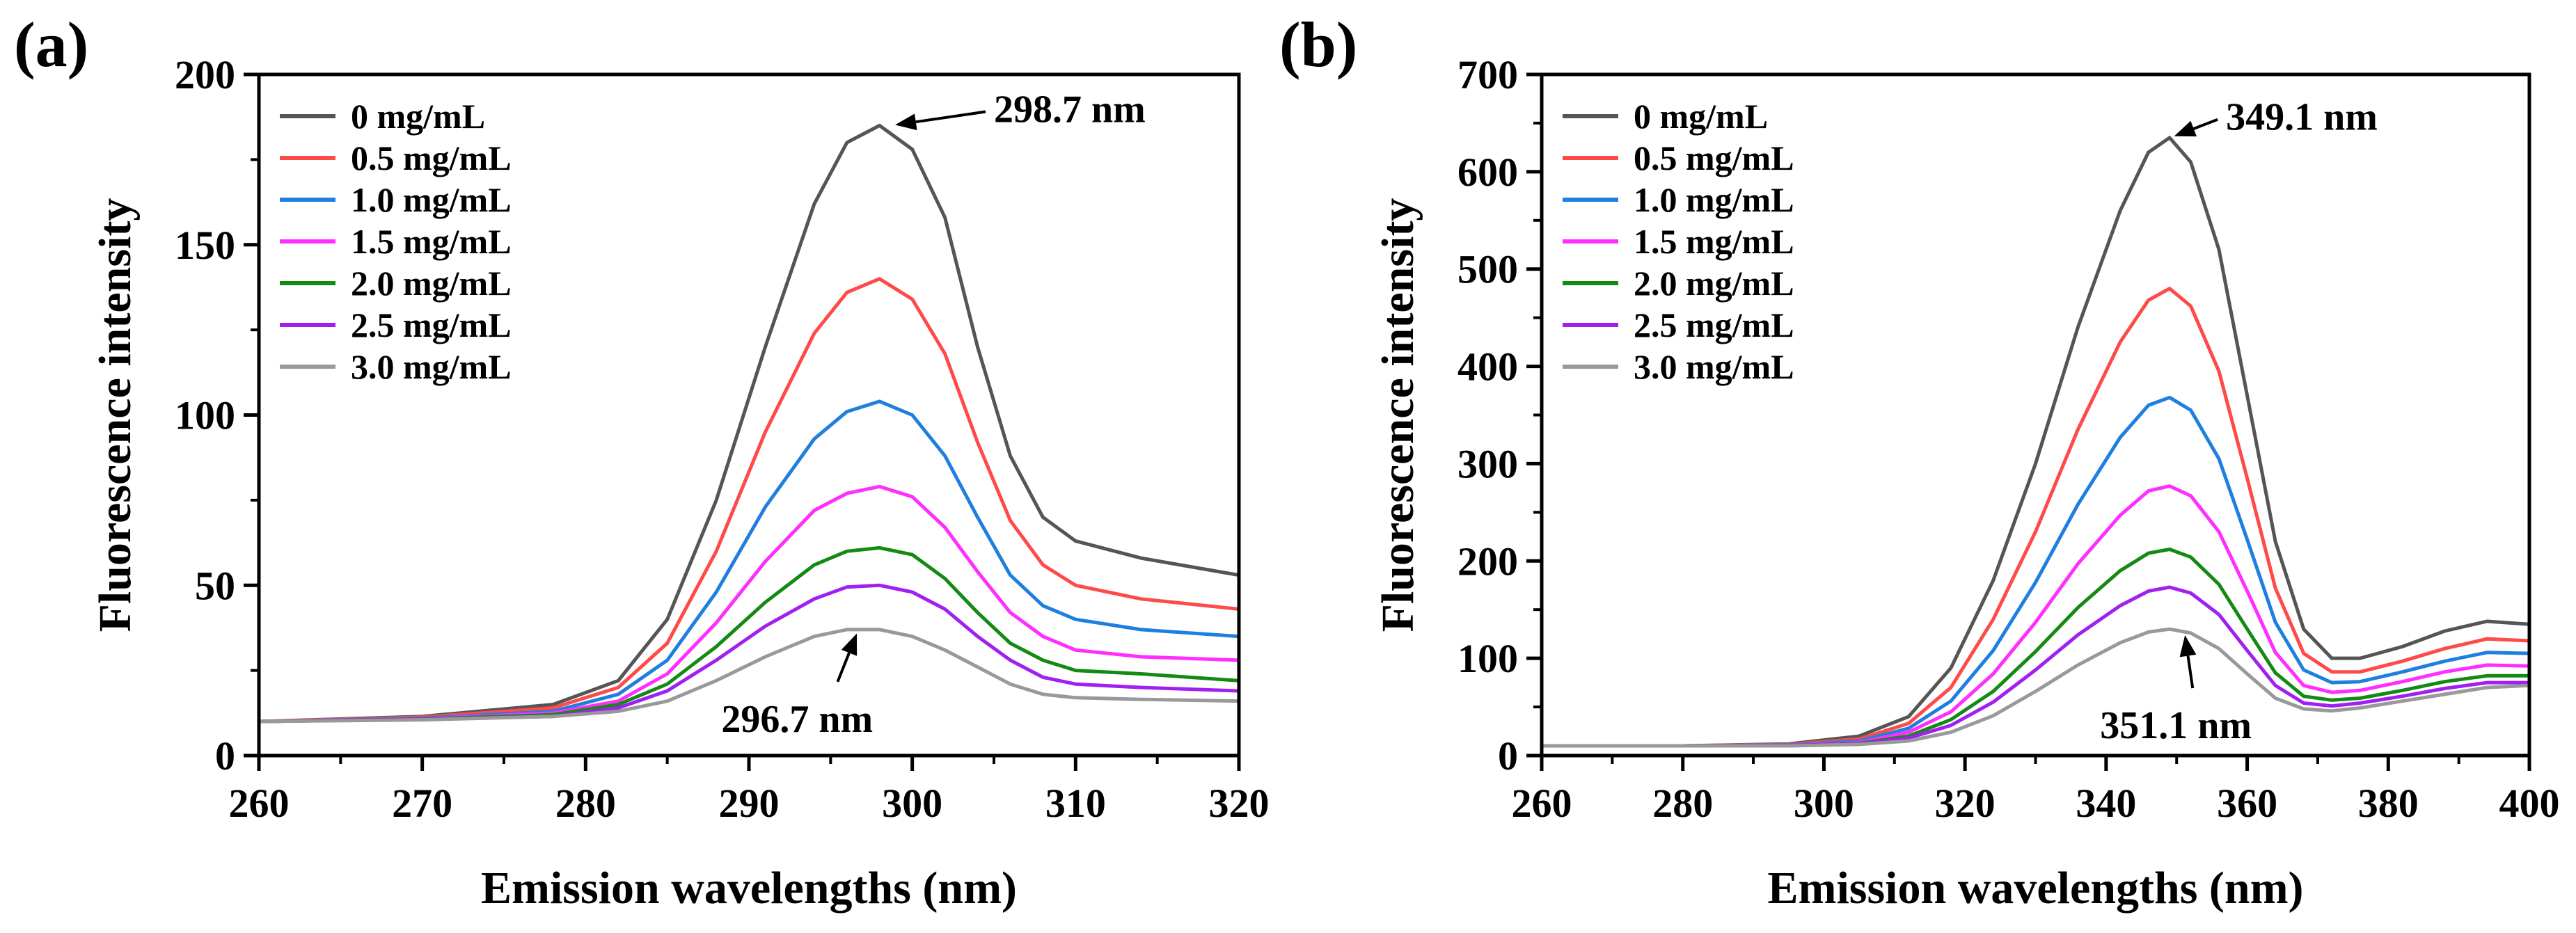 The width and height of the screenshot is (2576, 933). What do you see at coordinates (1070, 109) in the screenshot?
I see `annotation-label: 298.7 nm` at bounding box center [1070, 109].